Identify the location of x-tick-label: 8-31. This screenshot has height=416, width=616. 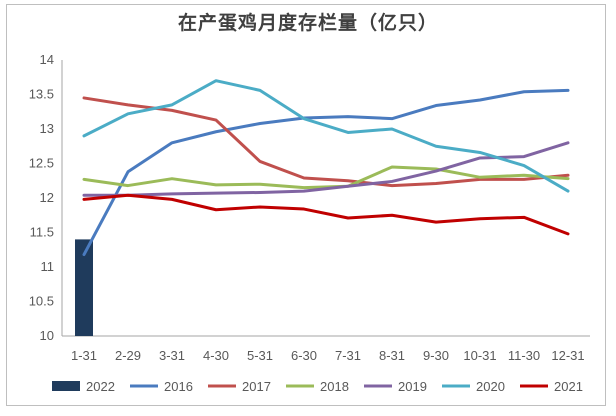
(392, 355).